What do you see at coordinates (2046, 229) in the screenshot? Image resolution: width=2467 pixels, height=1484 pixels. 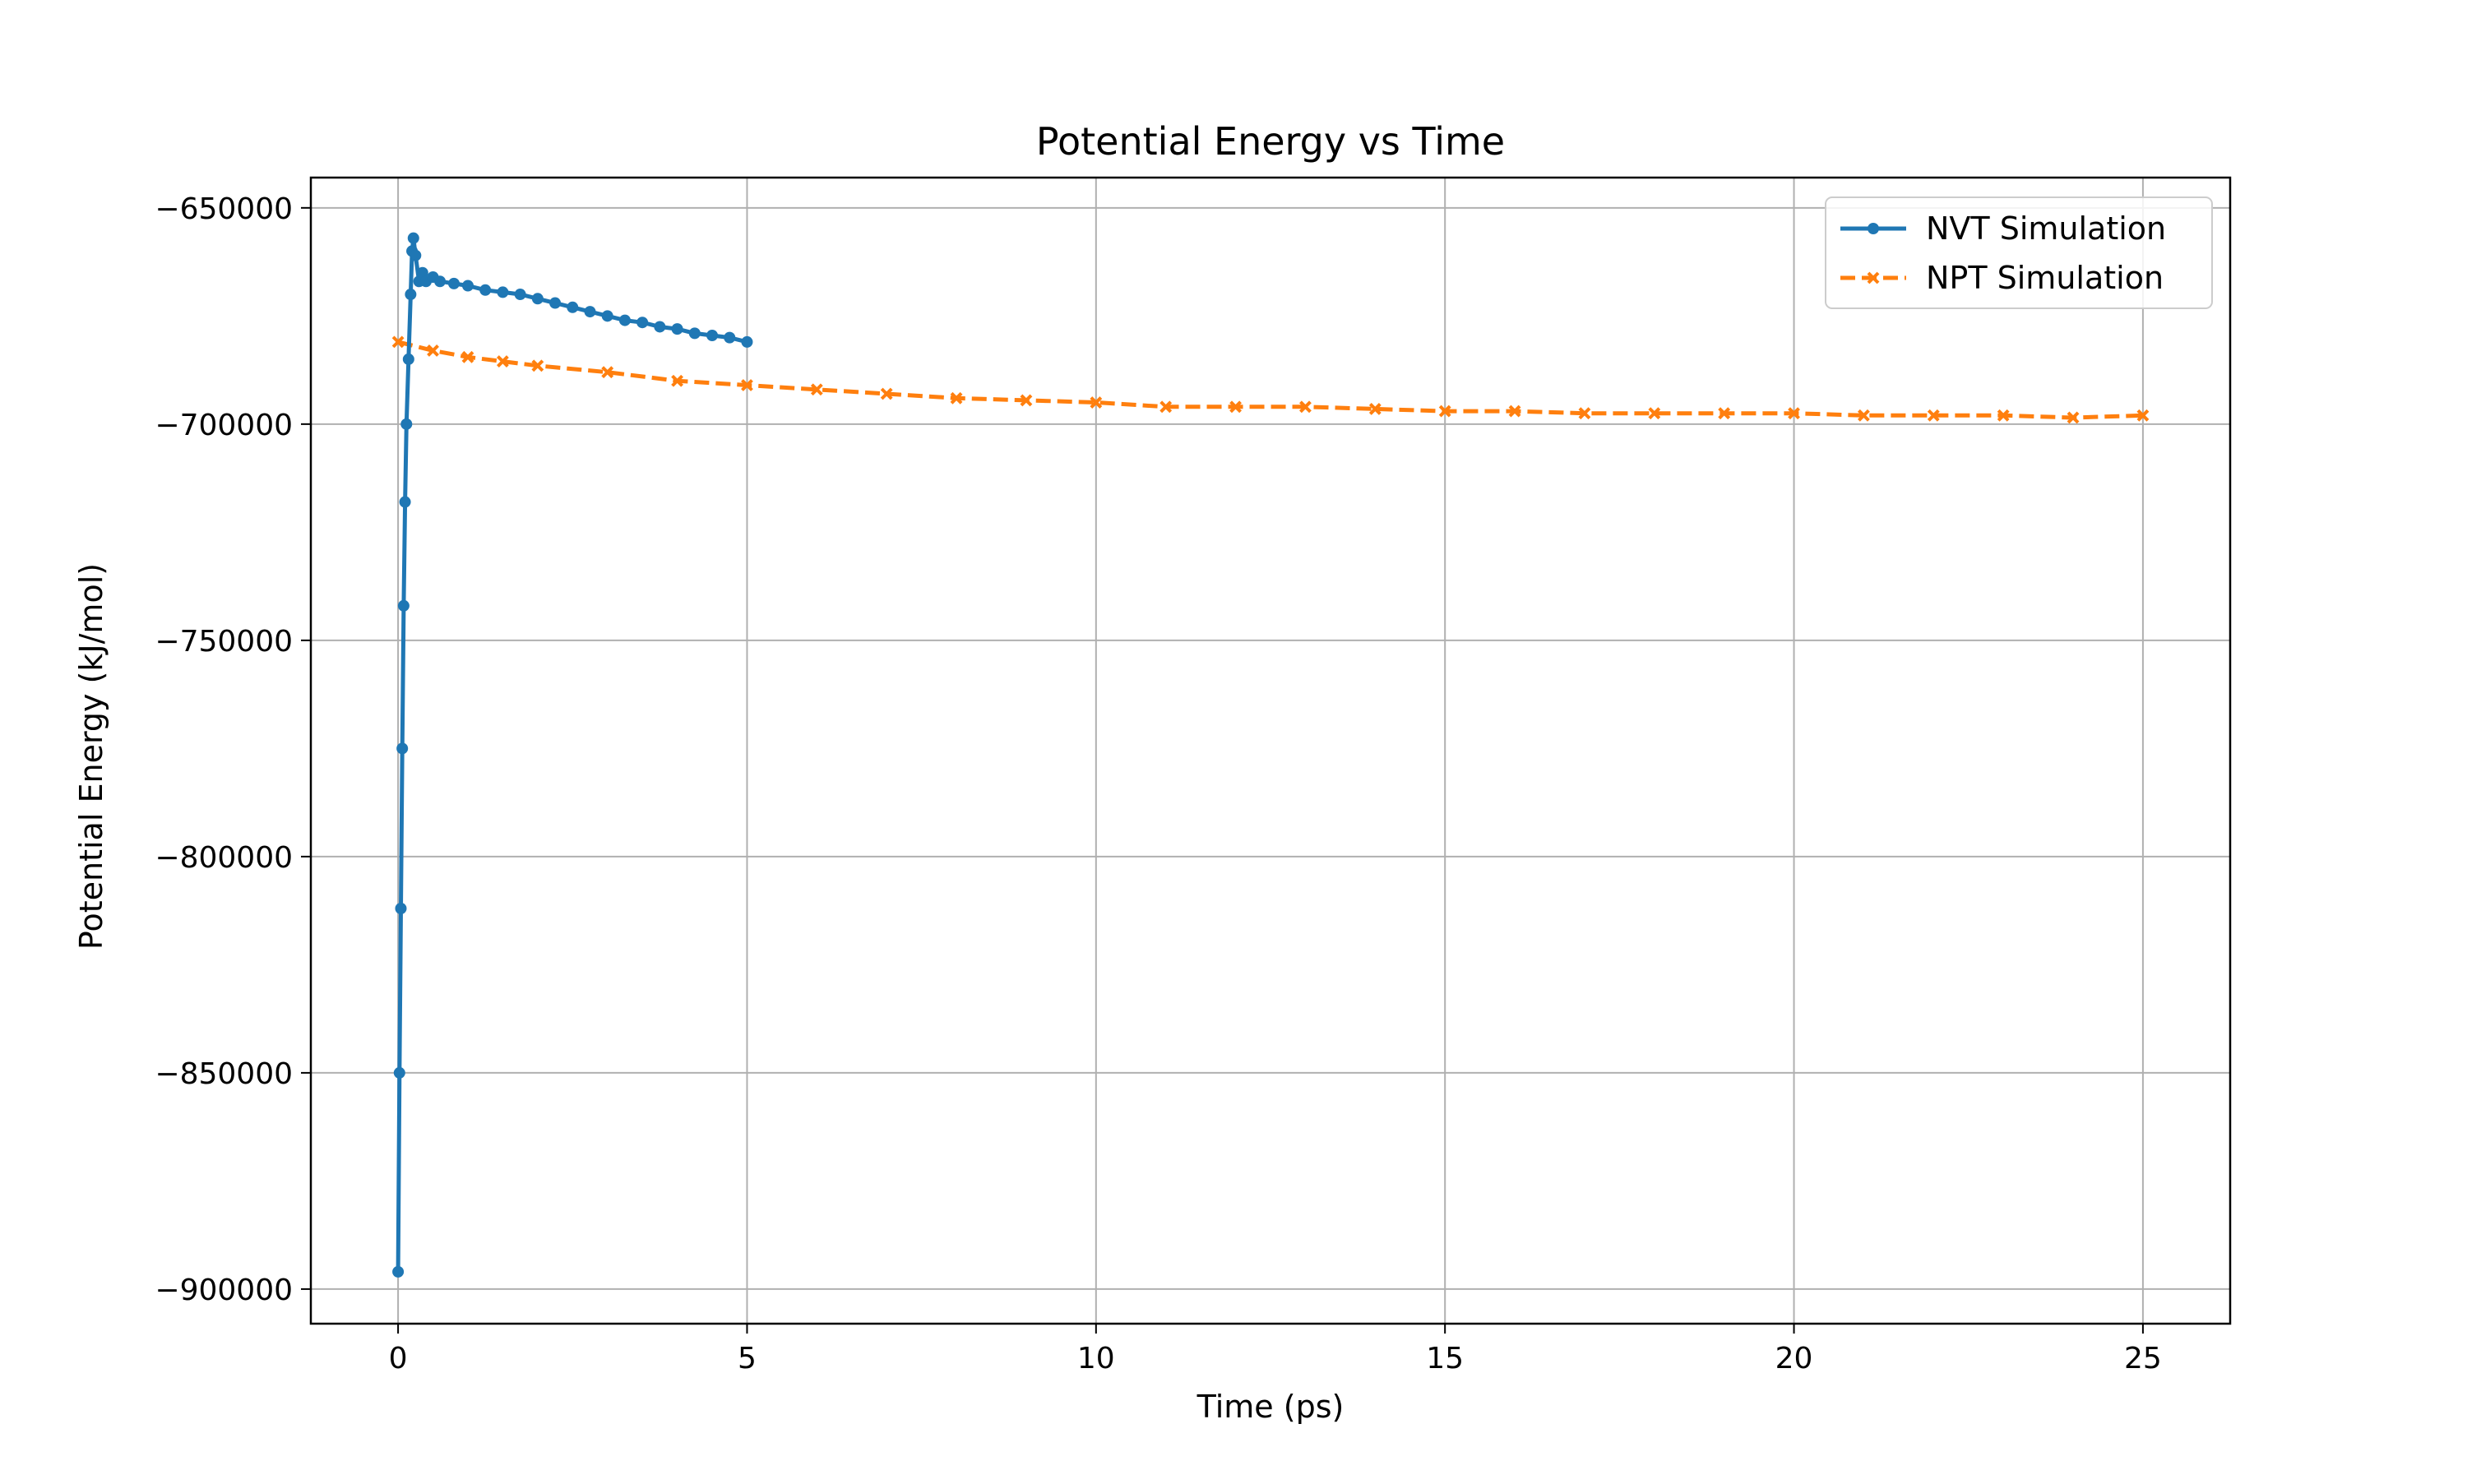 I see `legend-label: NVT Simulation` at bounding box center [2046, 229].